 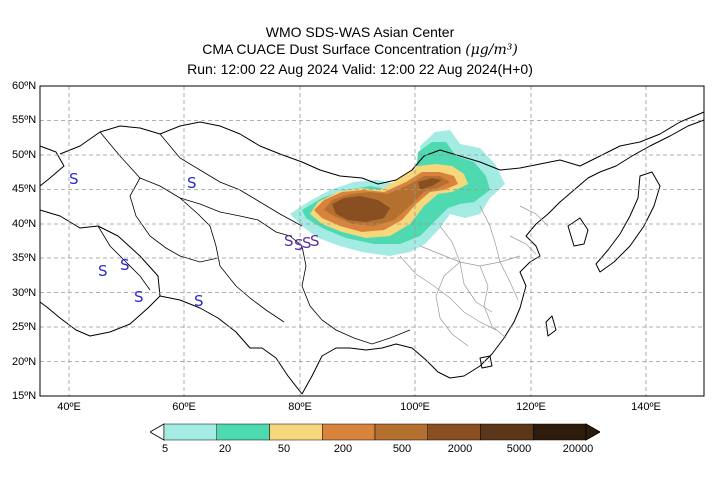 I want to click on dust-field, so click(x=397, y=193).